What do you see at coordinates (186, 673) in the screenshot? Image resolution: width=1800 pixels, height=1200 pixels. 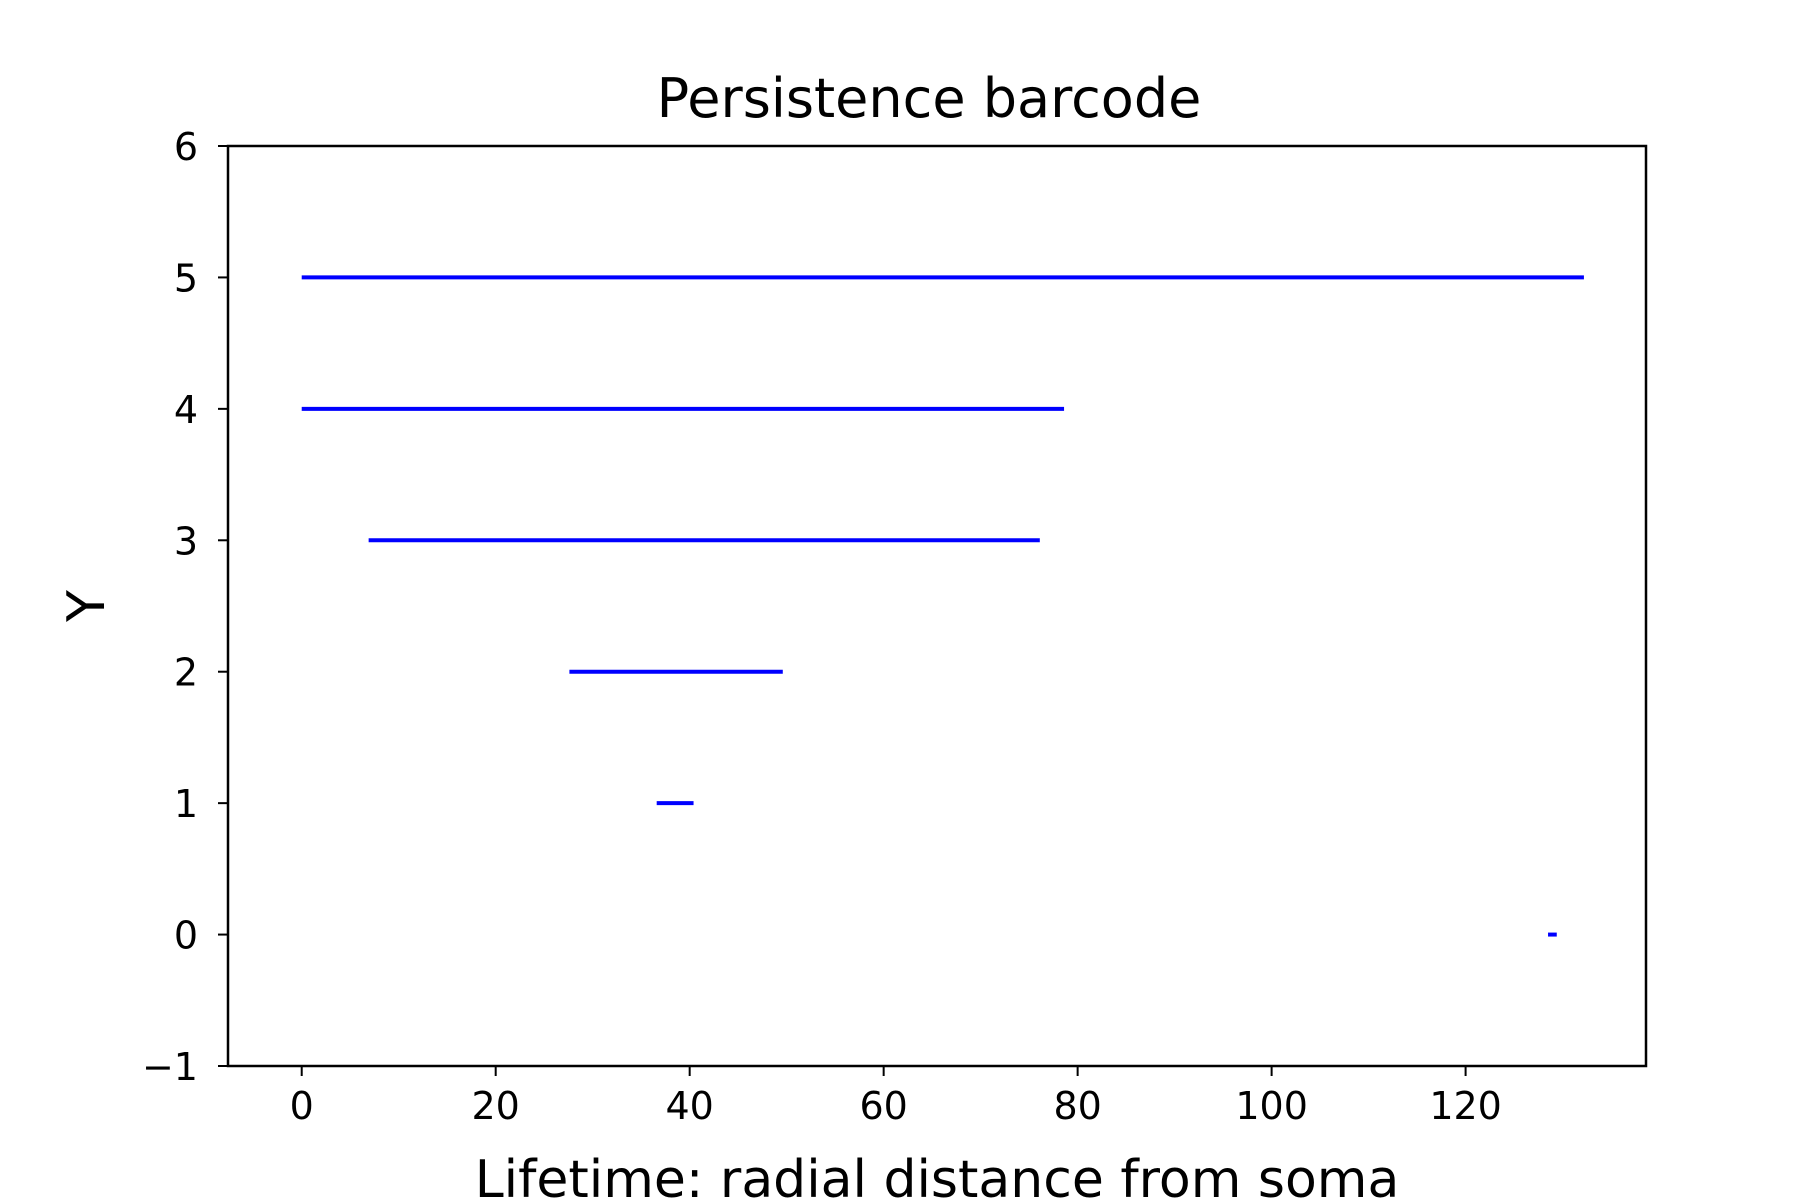 I see `y-tick-label: 2` at bounding box center [186, 673].